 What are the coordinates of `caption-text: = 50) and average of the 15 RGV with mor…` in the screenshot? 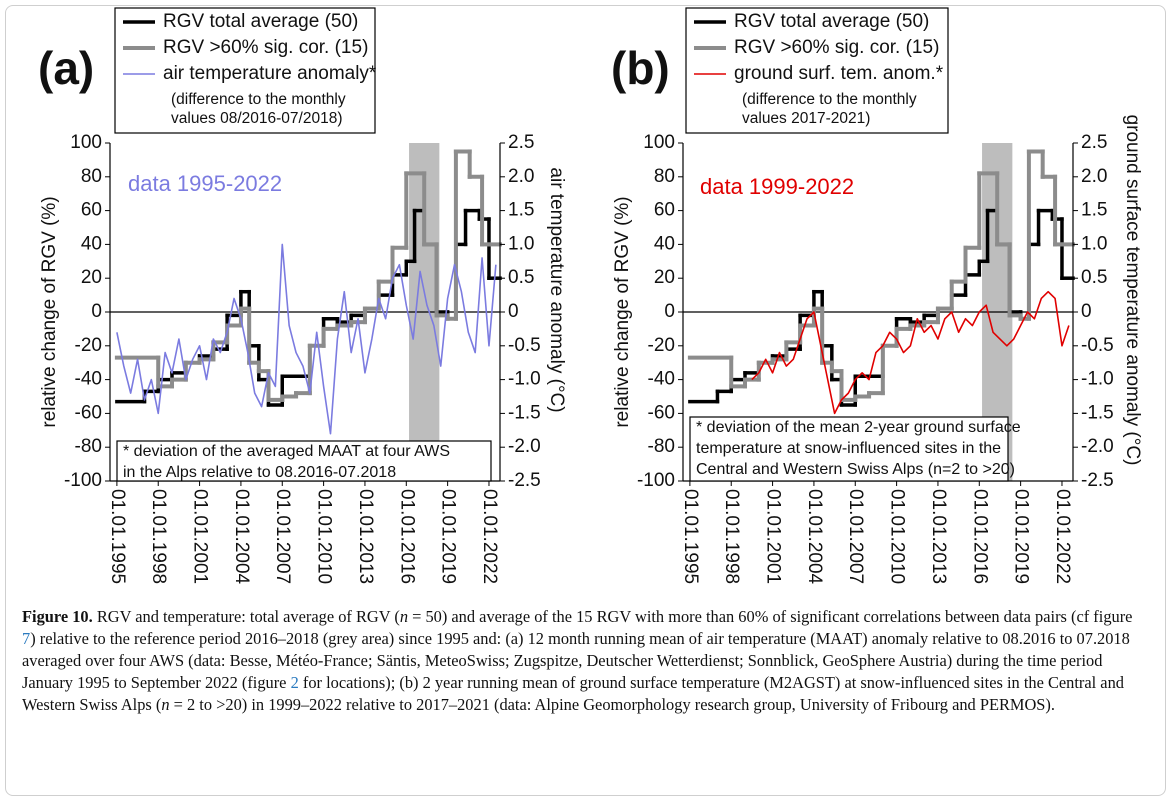 It's located at (770, 616).